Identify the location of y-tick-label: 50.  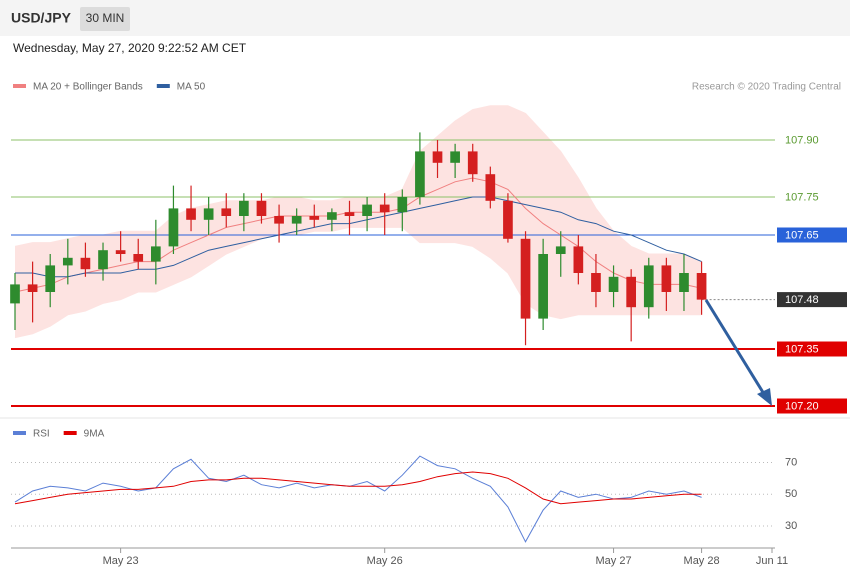
(791, 494).